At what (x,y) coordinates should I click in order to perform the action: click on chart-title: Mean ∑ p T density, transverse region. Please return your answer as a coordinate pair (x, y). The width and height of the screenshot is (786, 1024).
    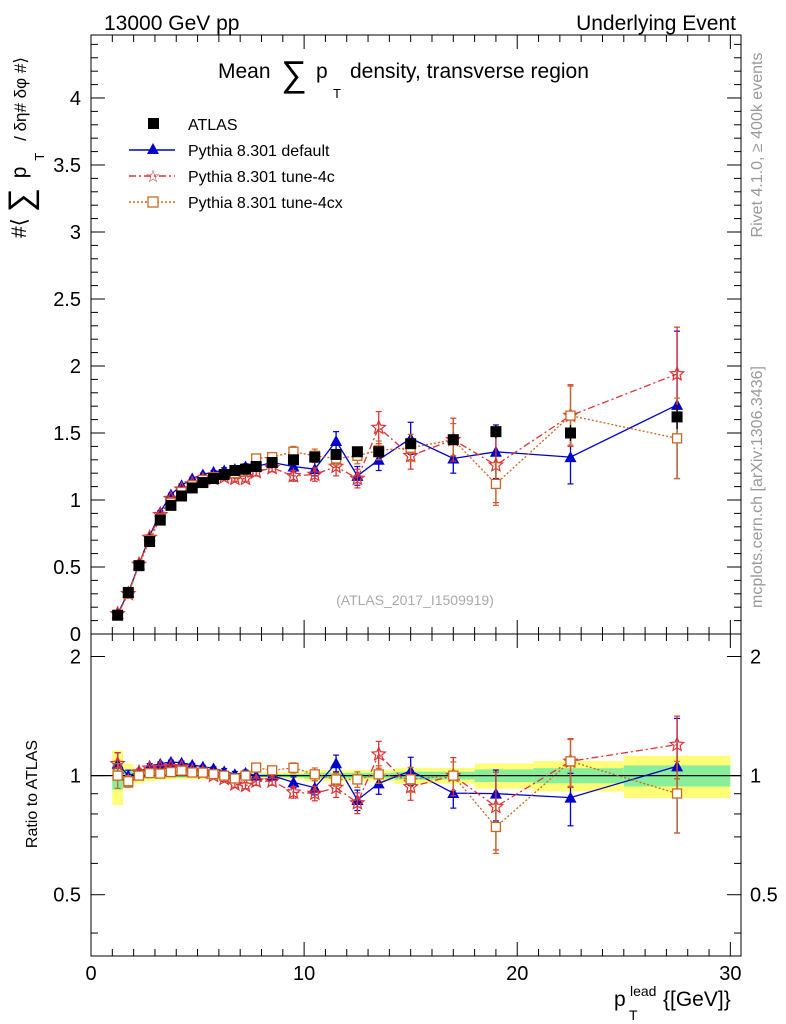
    Looking at the image, I should click on (403, 78).